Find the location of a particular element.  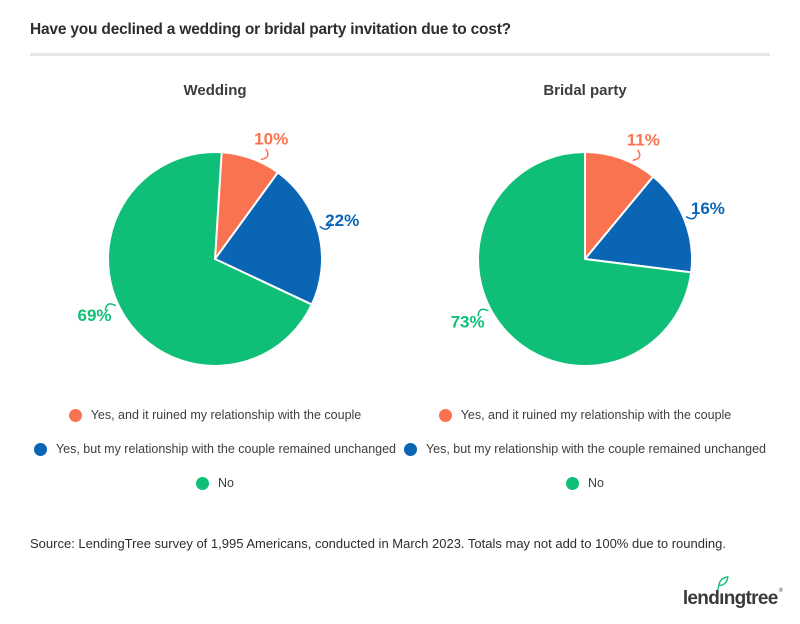

logo-dotless-i: ı is located at coordinates (723, 593).